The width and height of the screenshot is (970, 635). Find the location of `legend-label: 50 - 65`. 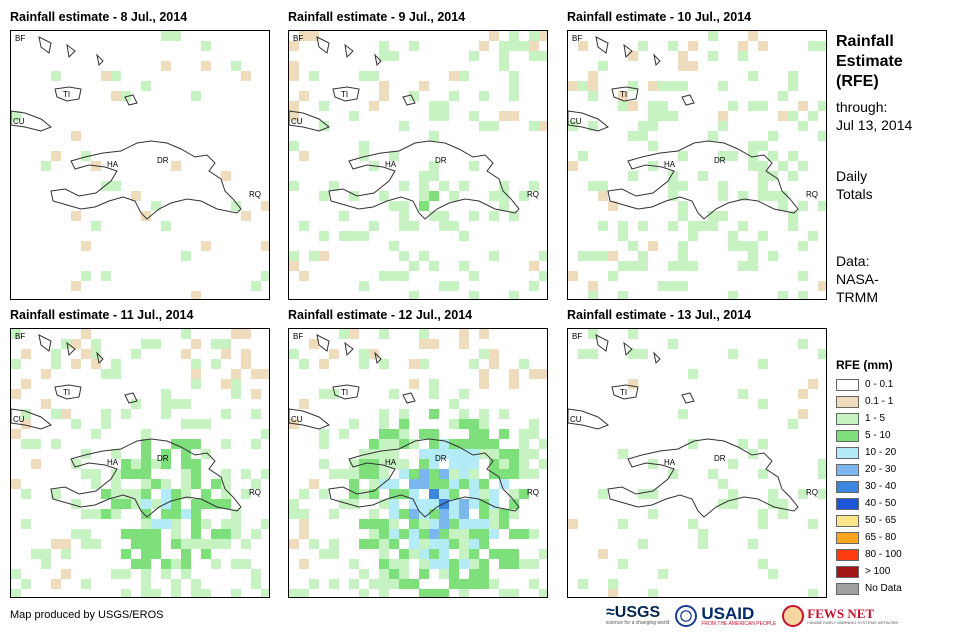

legend-label: 50 - 65 is located at coordinates (881, 520).